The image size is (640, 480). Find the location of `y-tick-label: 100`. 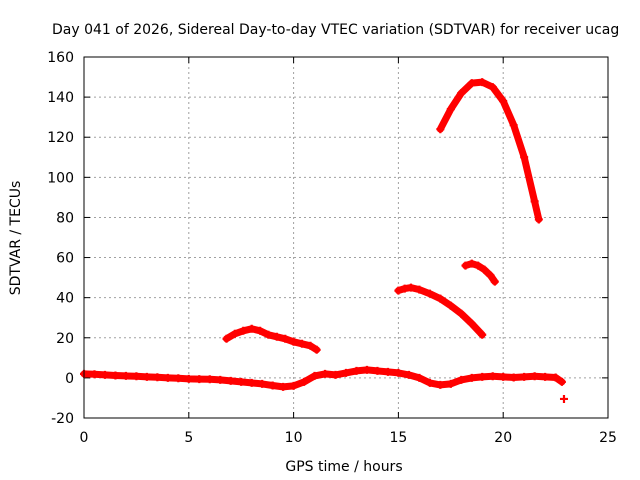

y-tick-label: 100 is located at coordinates (60, 178).